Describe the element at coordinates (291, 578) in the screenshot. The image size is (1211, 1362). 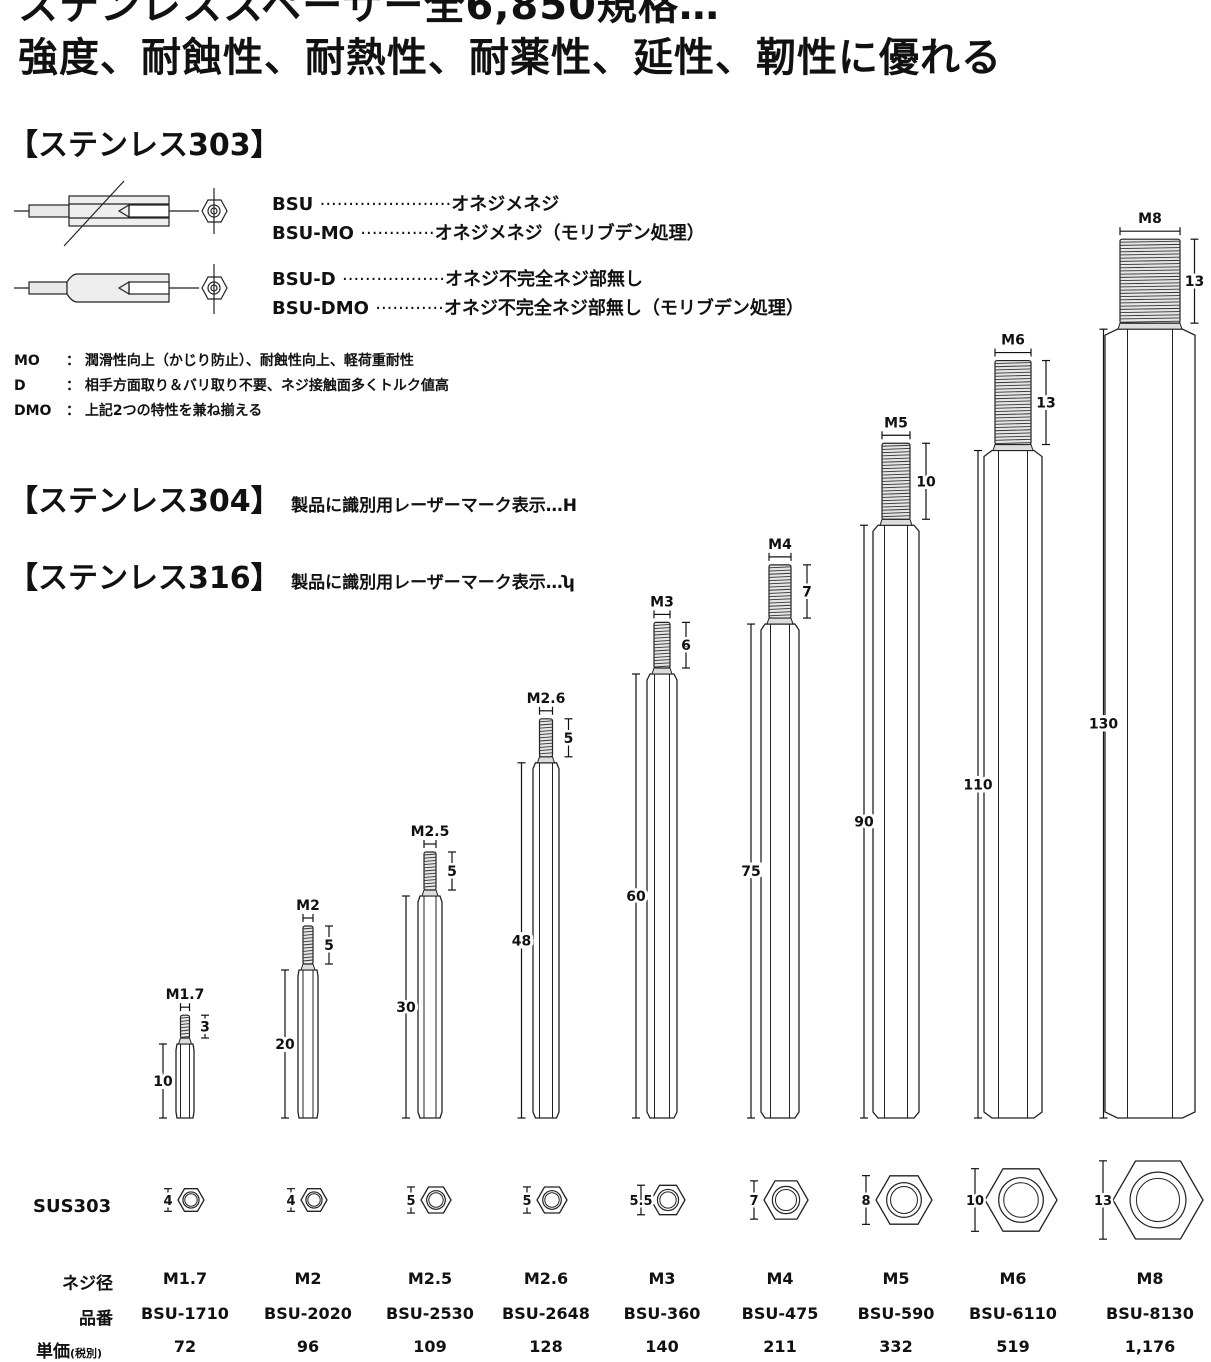
I see `sus316-heading: 【ステンレス316】 製品に識別用レーザーマーク表示…ʮ` at that location.